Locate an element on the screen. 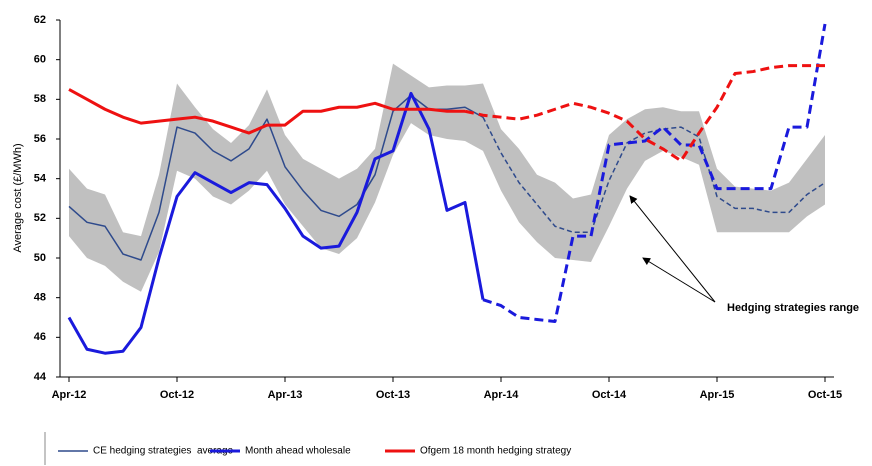 The width and height of the screenshot is (872, 466). x-tick-label: Oct-14 is located at coordinates (609, 395).